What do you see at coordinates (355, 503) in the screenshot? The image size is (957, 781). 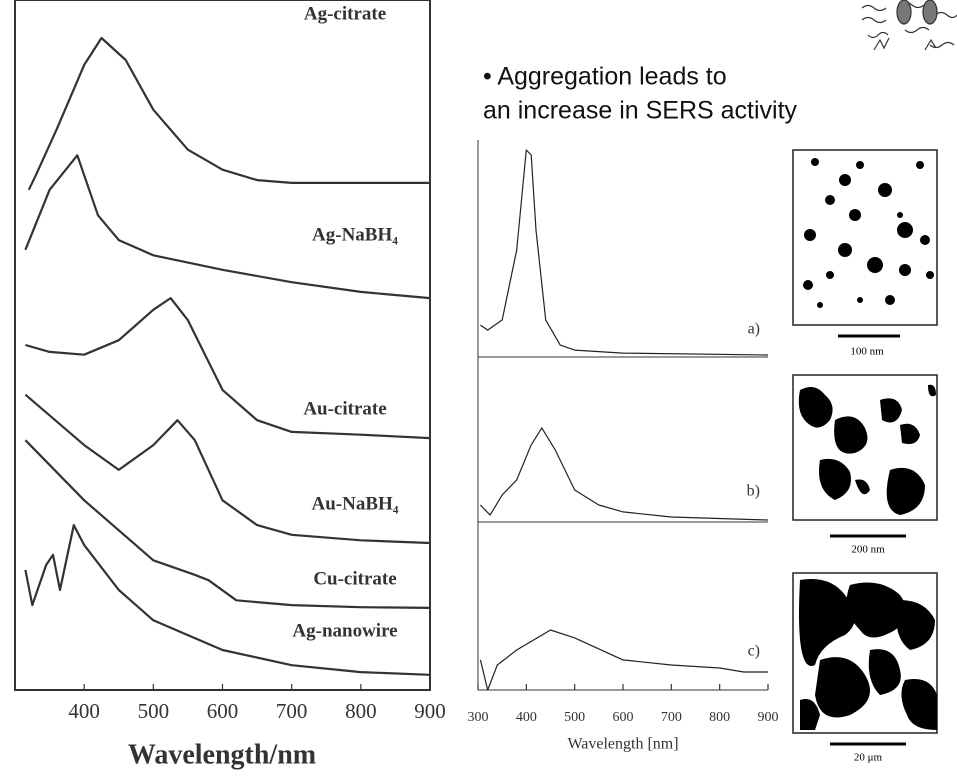 I see `series-label: Au-NaBH₄` at bounding box center [355, 503].